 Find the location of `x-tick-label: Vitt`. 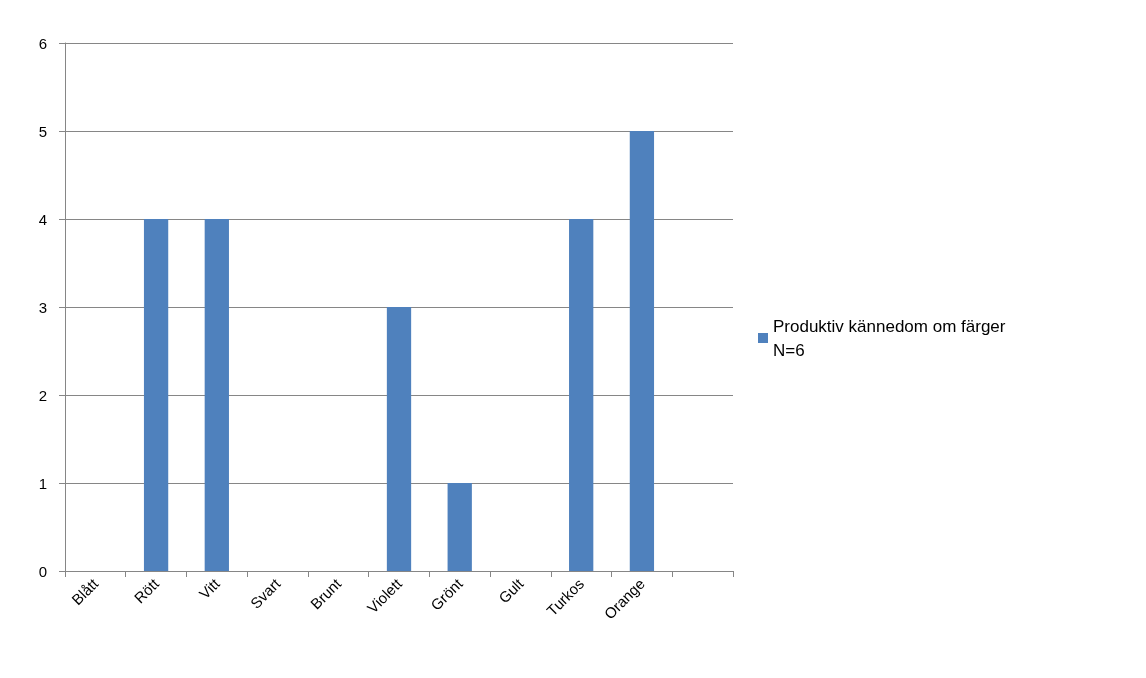

x-tick-label: Vitt is located at coordinates (209, 588).